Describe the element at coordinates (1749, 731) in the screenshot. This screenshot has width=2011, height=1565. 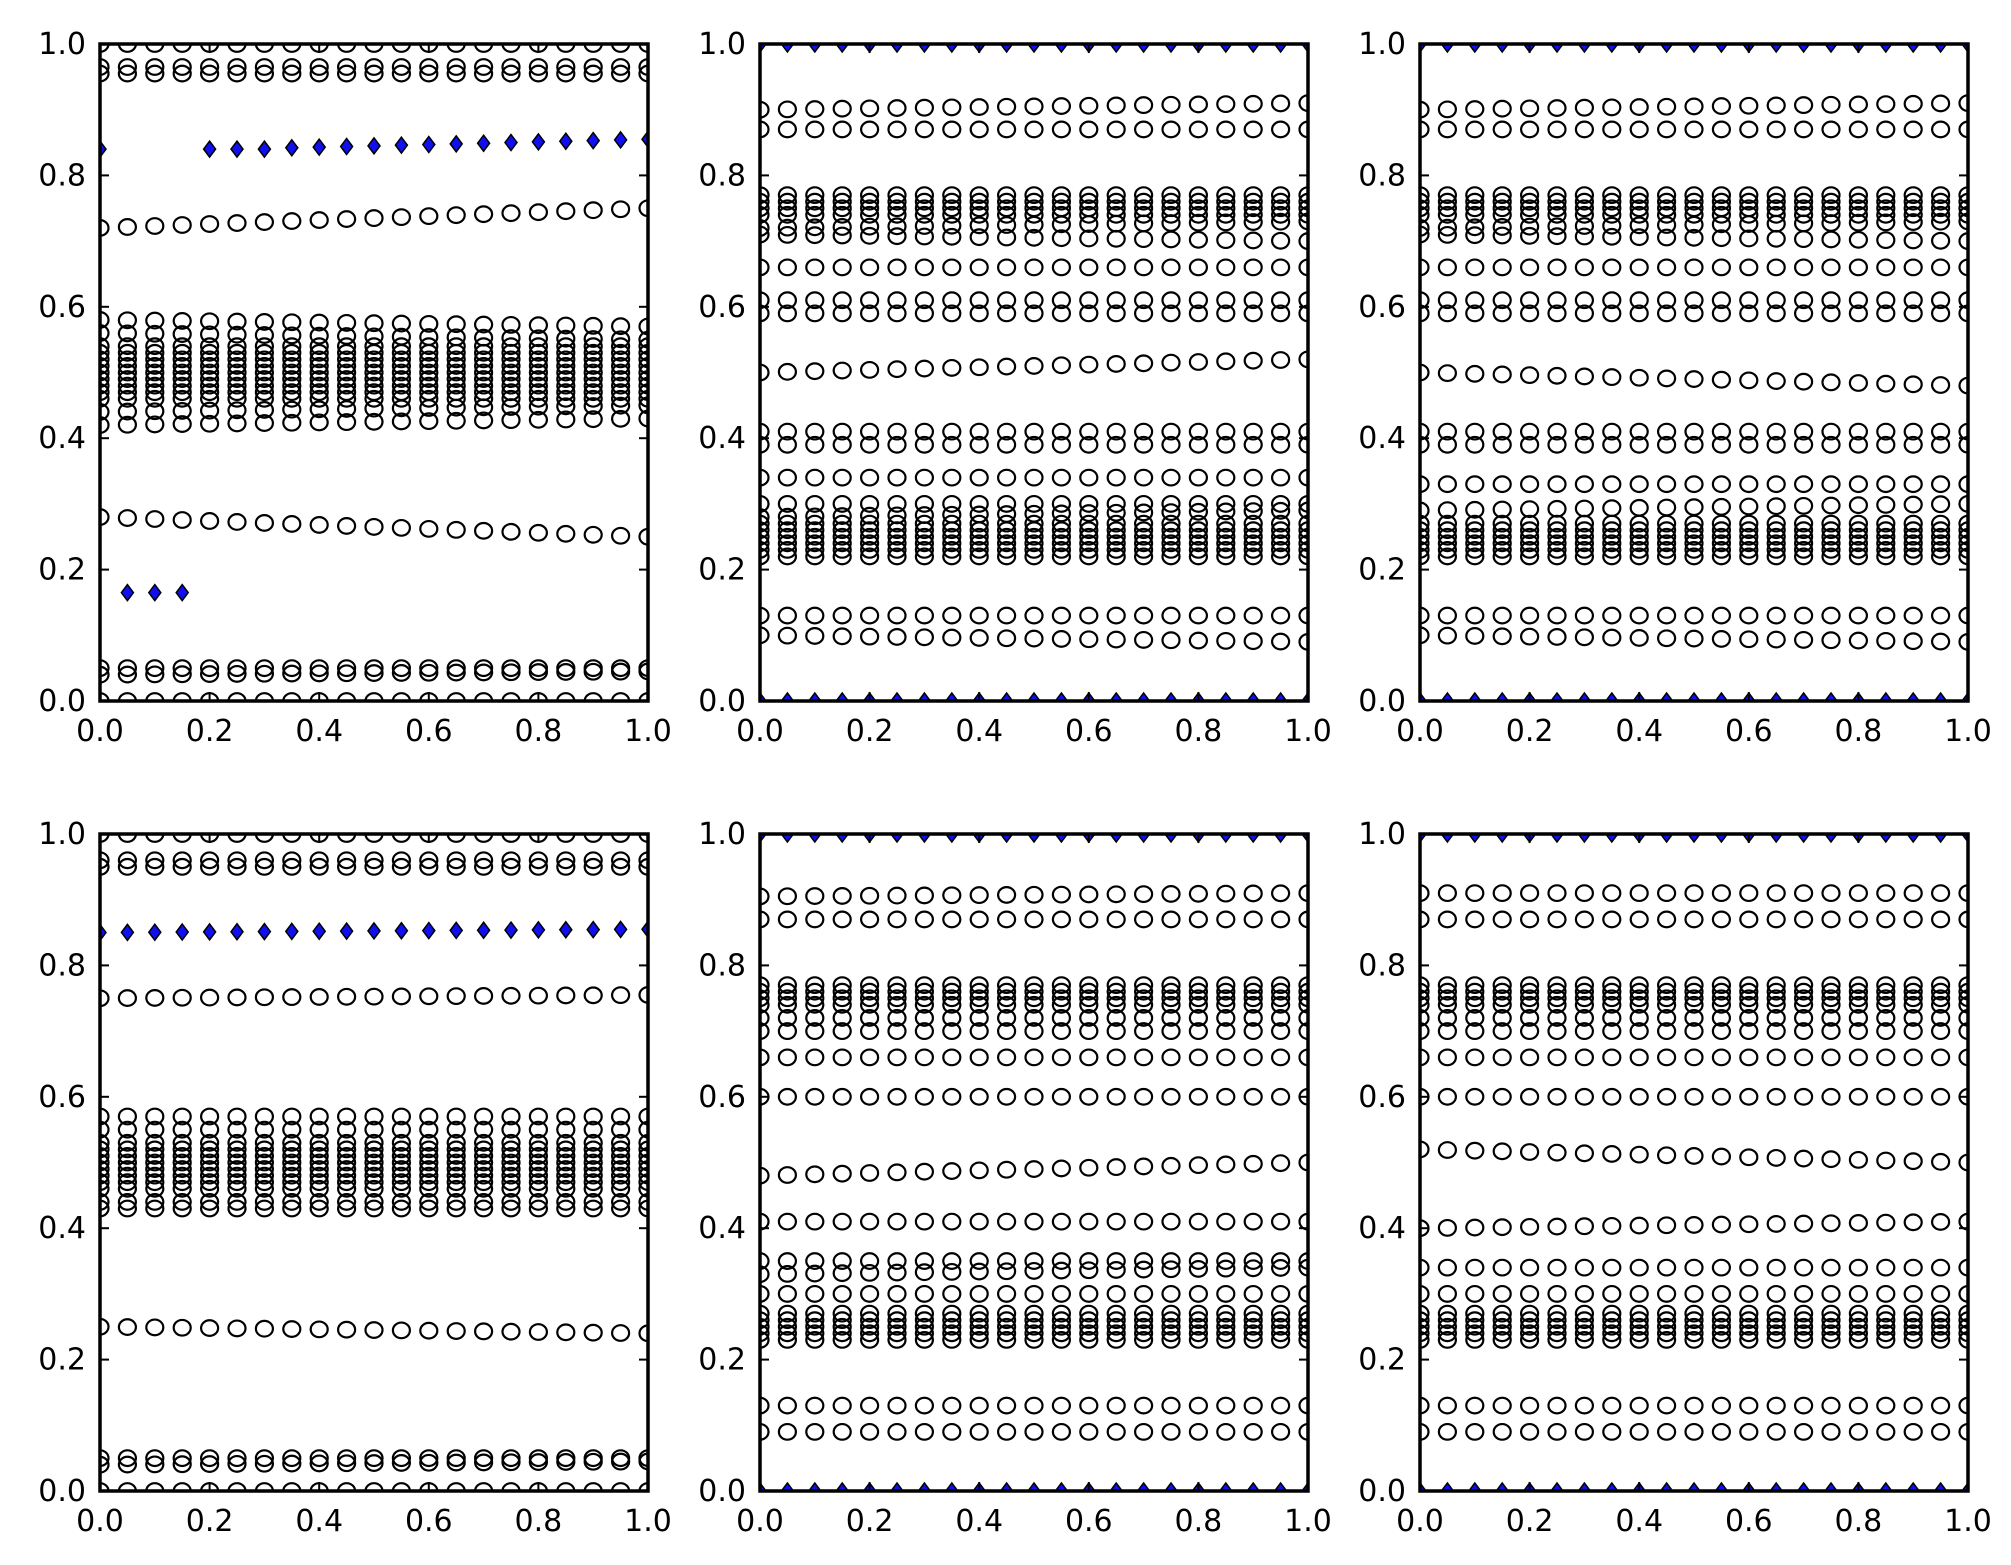
I see `x-tick-label: 0.6` at that location.